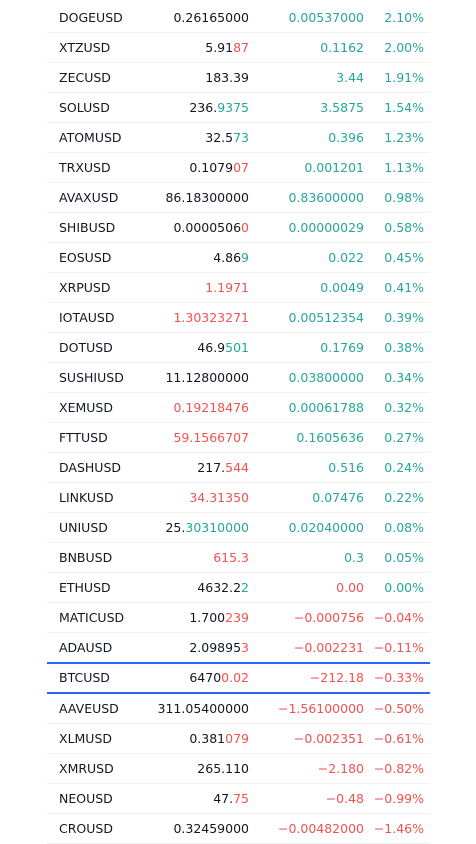 Image resolution: width=476 pixels, height=844 pixels. I want to click on last-price: 615.3, so click(231, 557).